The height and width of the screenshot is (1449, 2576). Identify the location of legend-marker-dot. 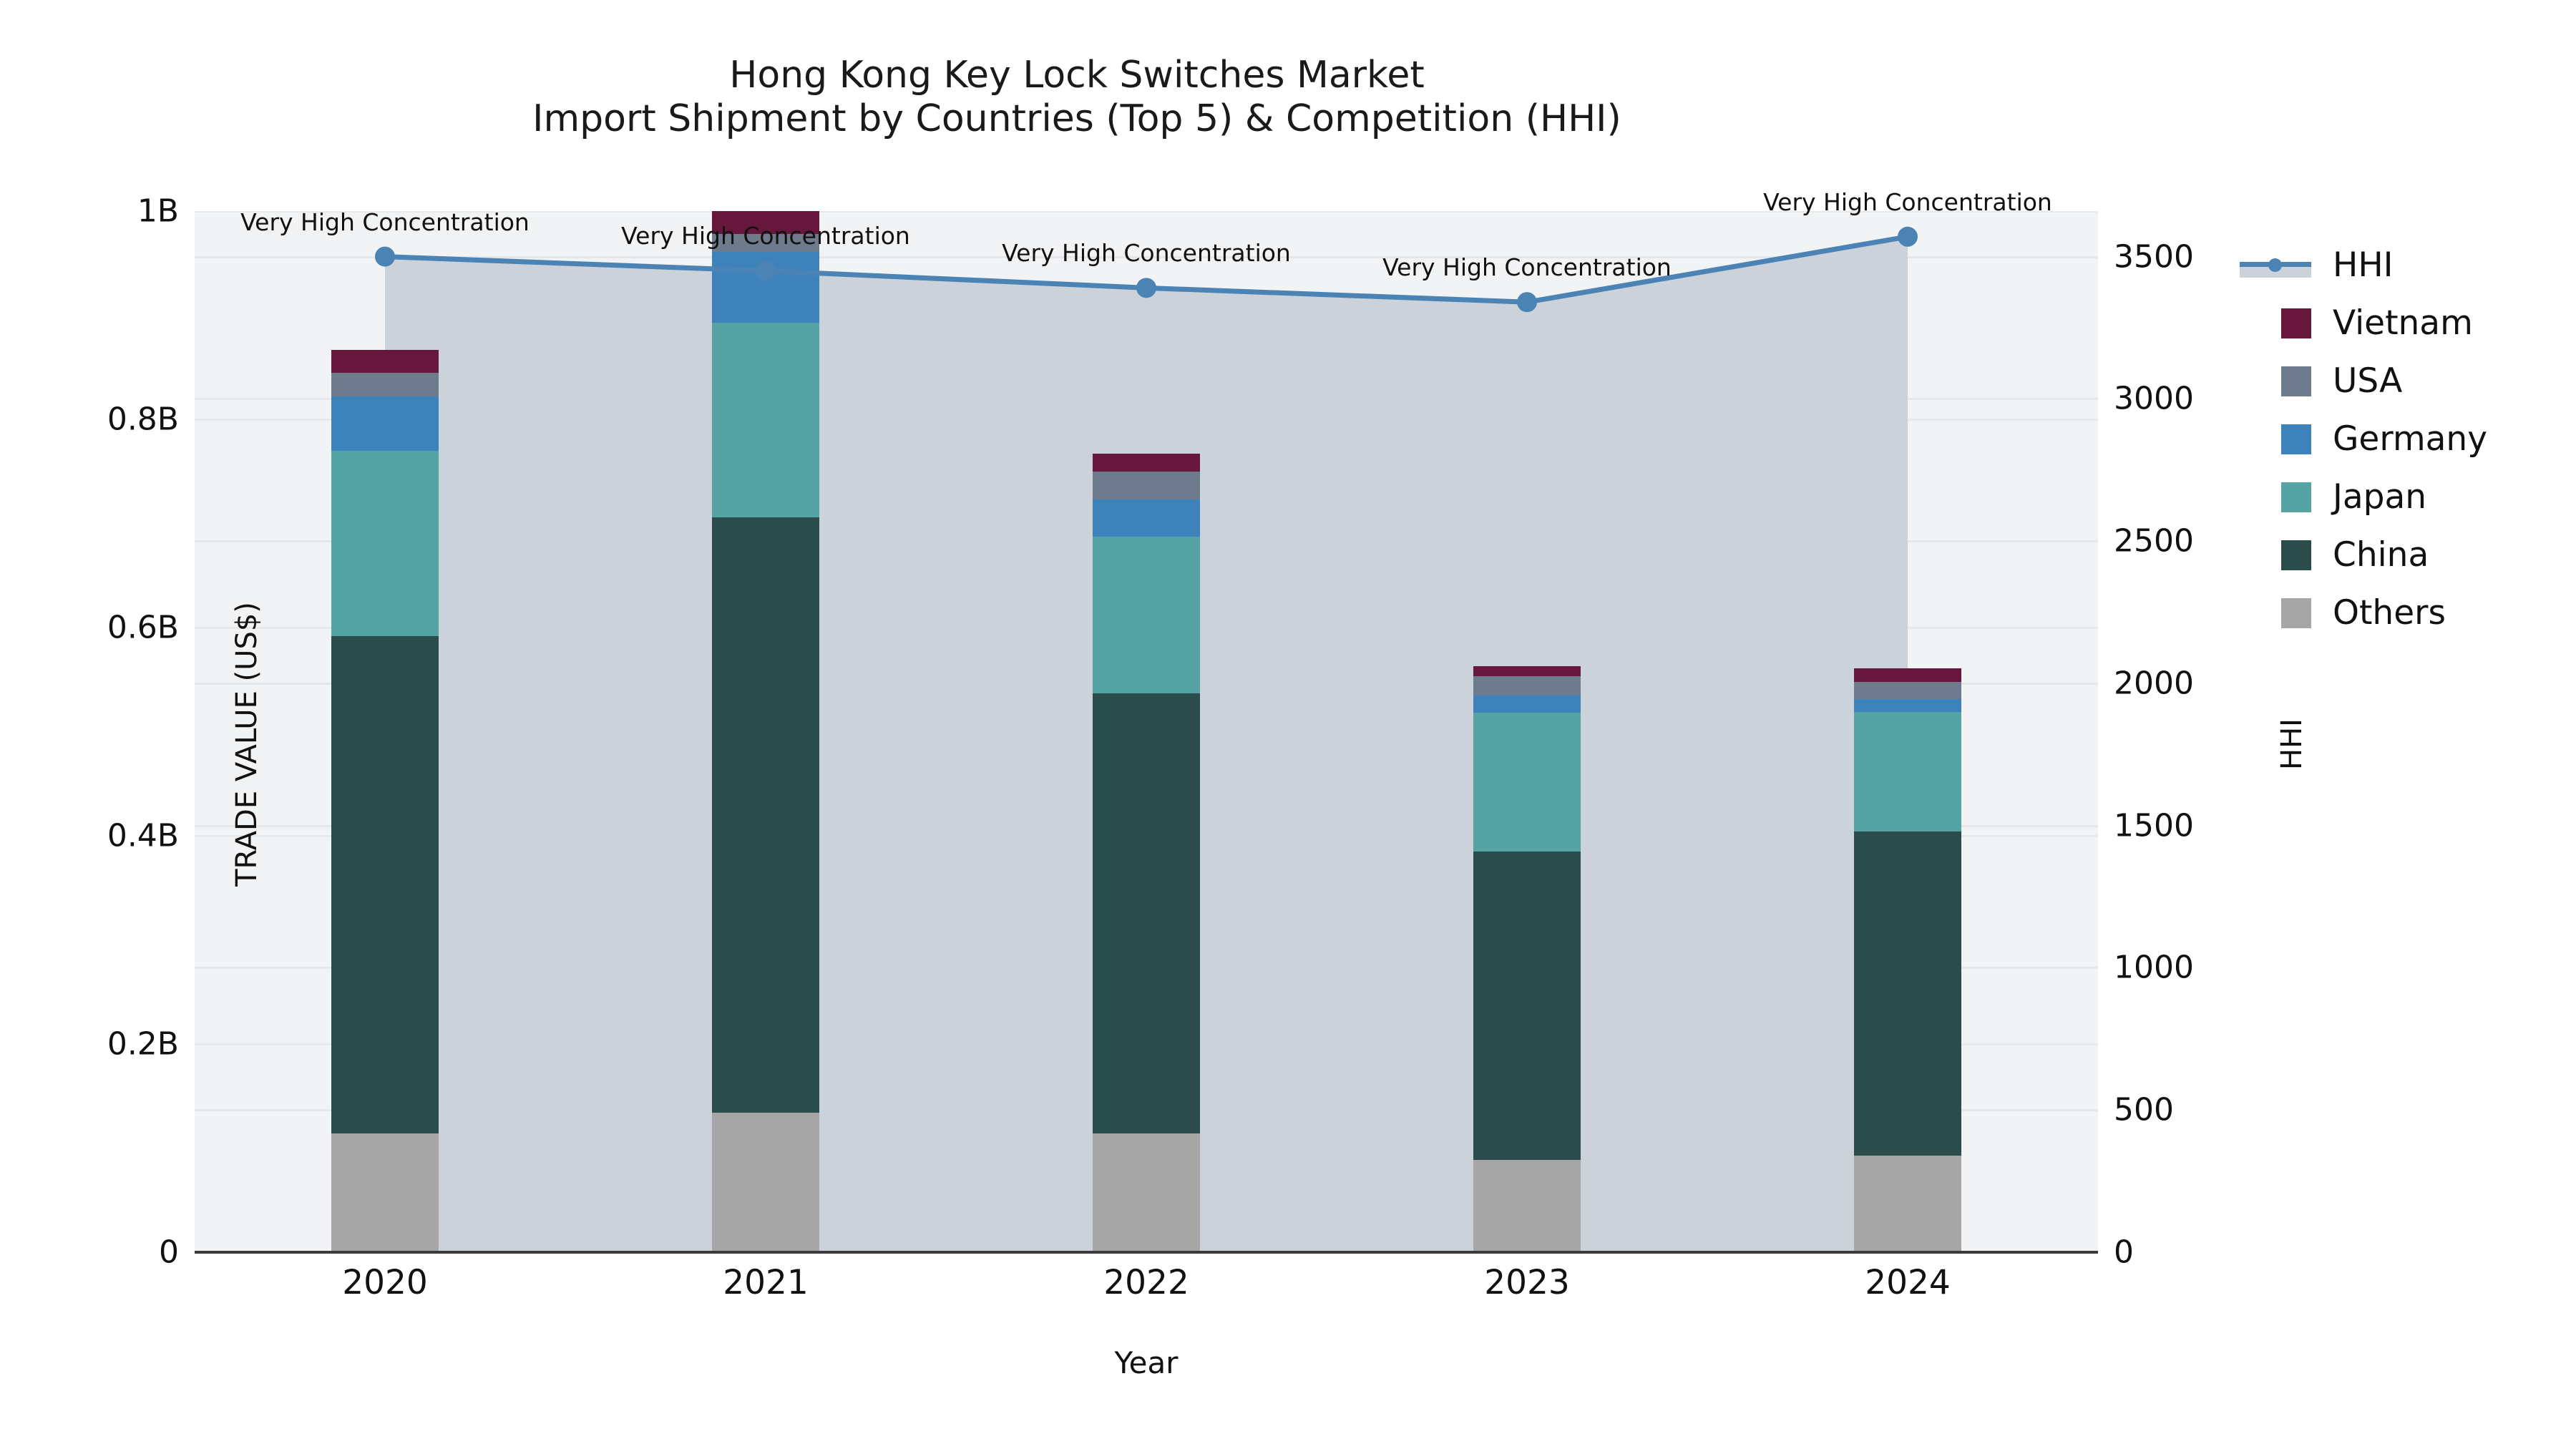
(2275, 265).